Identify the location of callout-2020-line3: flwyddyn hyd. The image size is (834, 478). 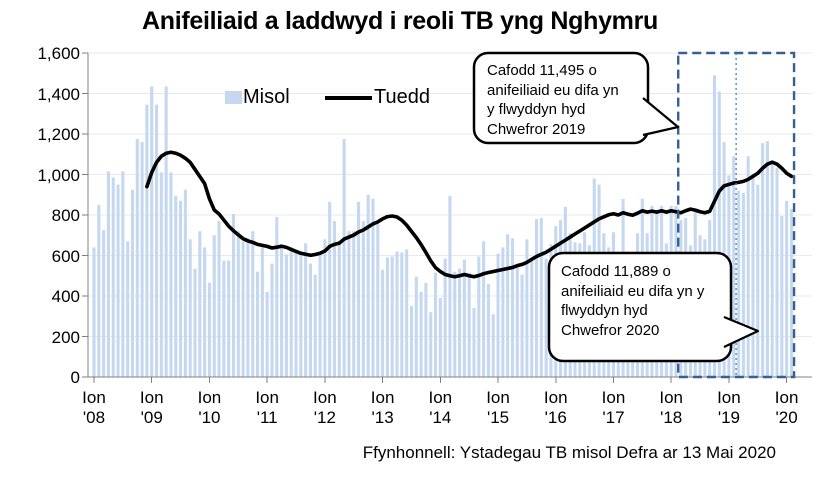
(604, 310).